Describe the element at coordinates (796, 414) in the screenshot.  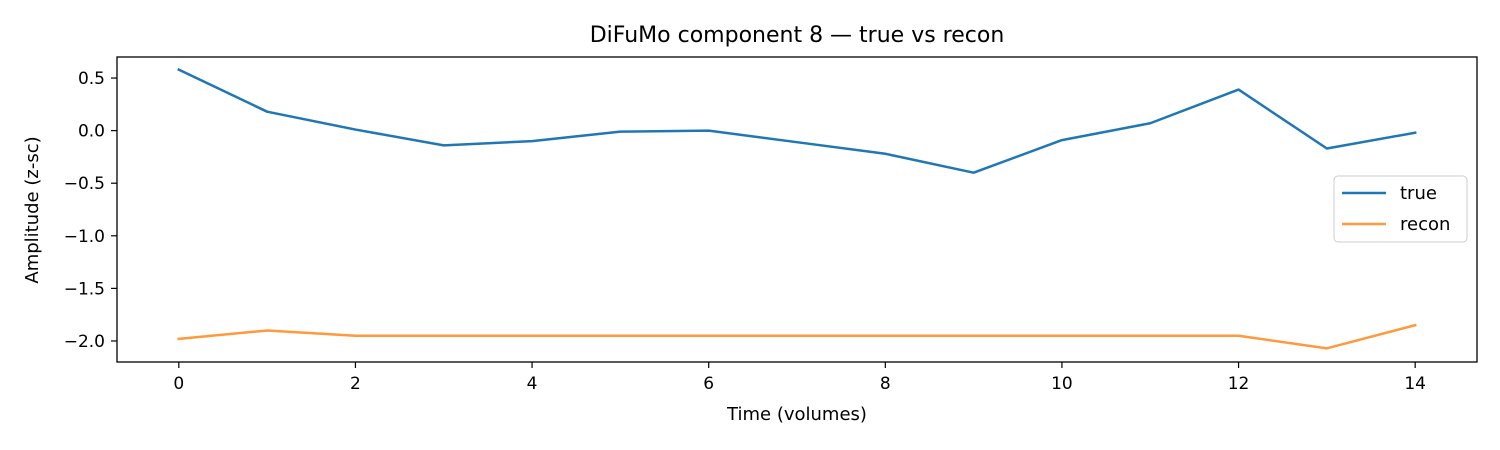
I see `x-axis-label: Time (volumes)` at that location.